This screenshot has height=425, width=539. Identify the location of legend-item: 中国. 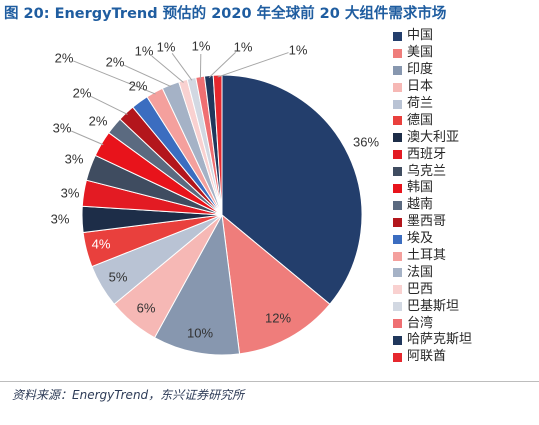
(432, 36).